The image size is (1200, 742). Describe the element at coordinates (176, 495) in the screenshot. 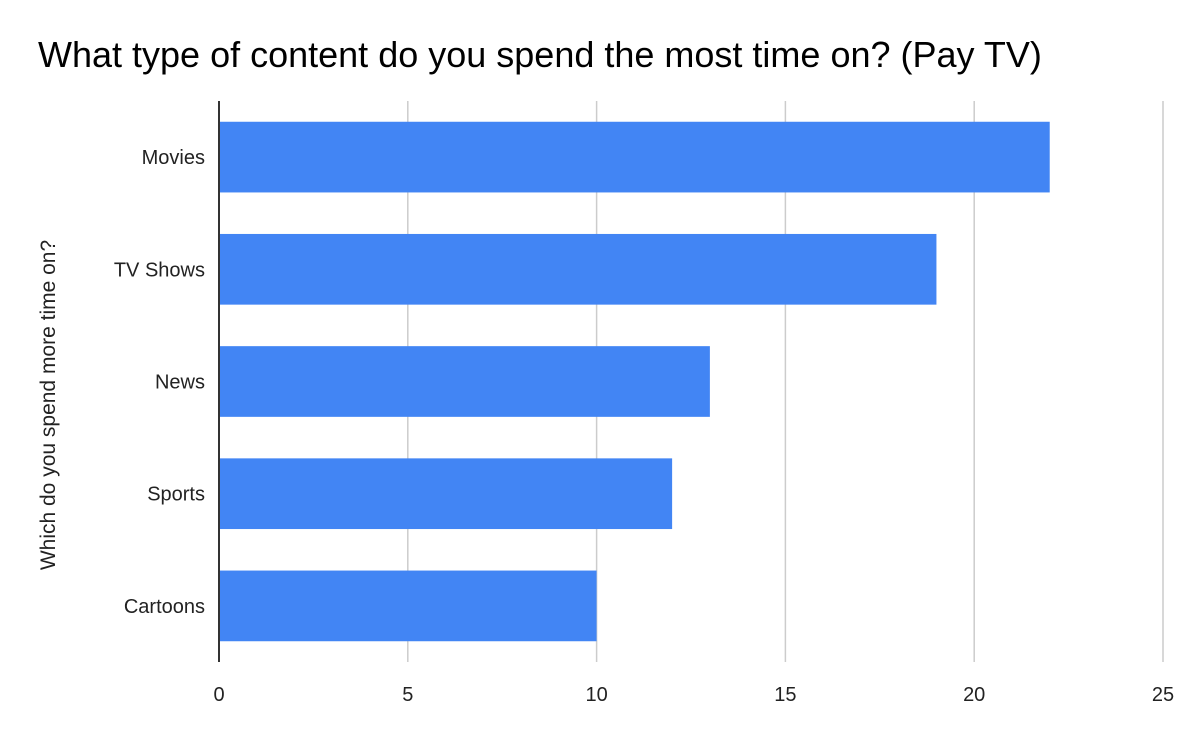

I see `category-label: Sports` at that location.